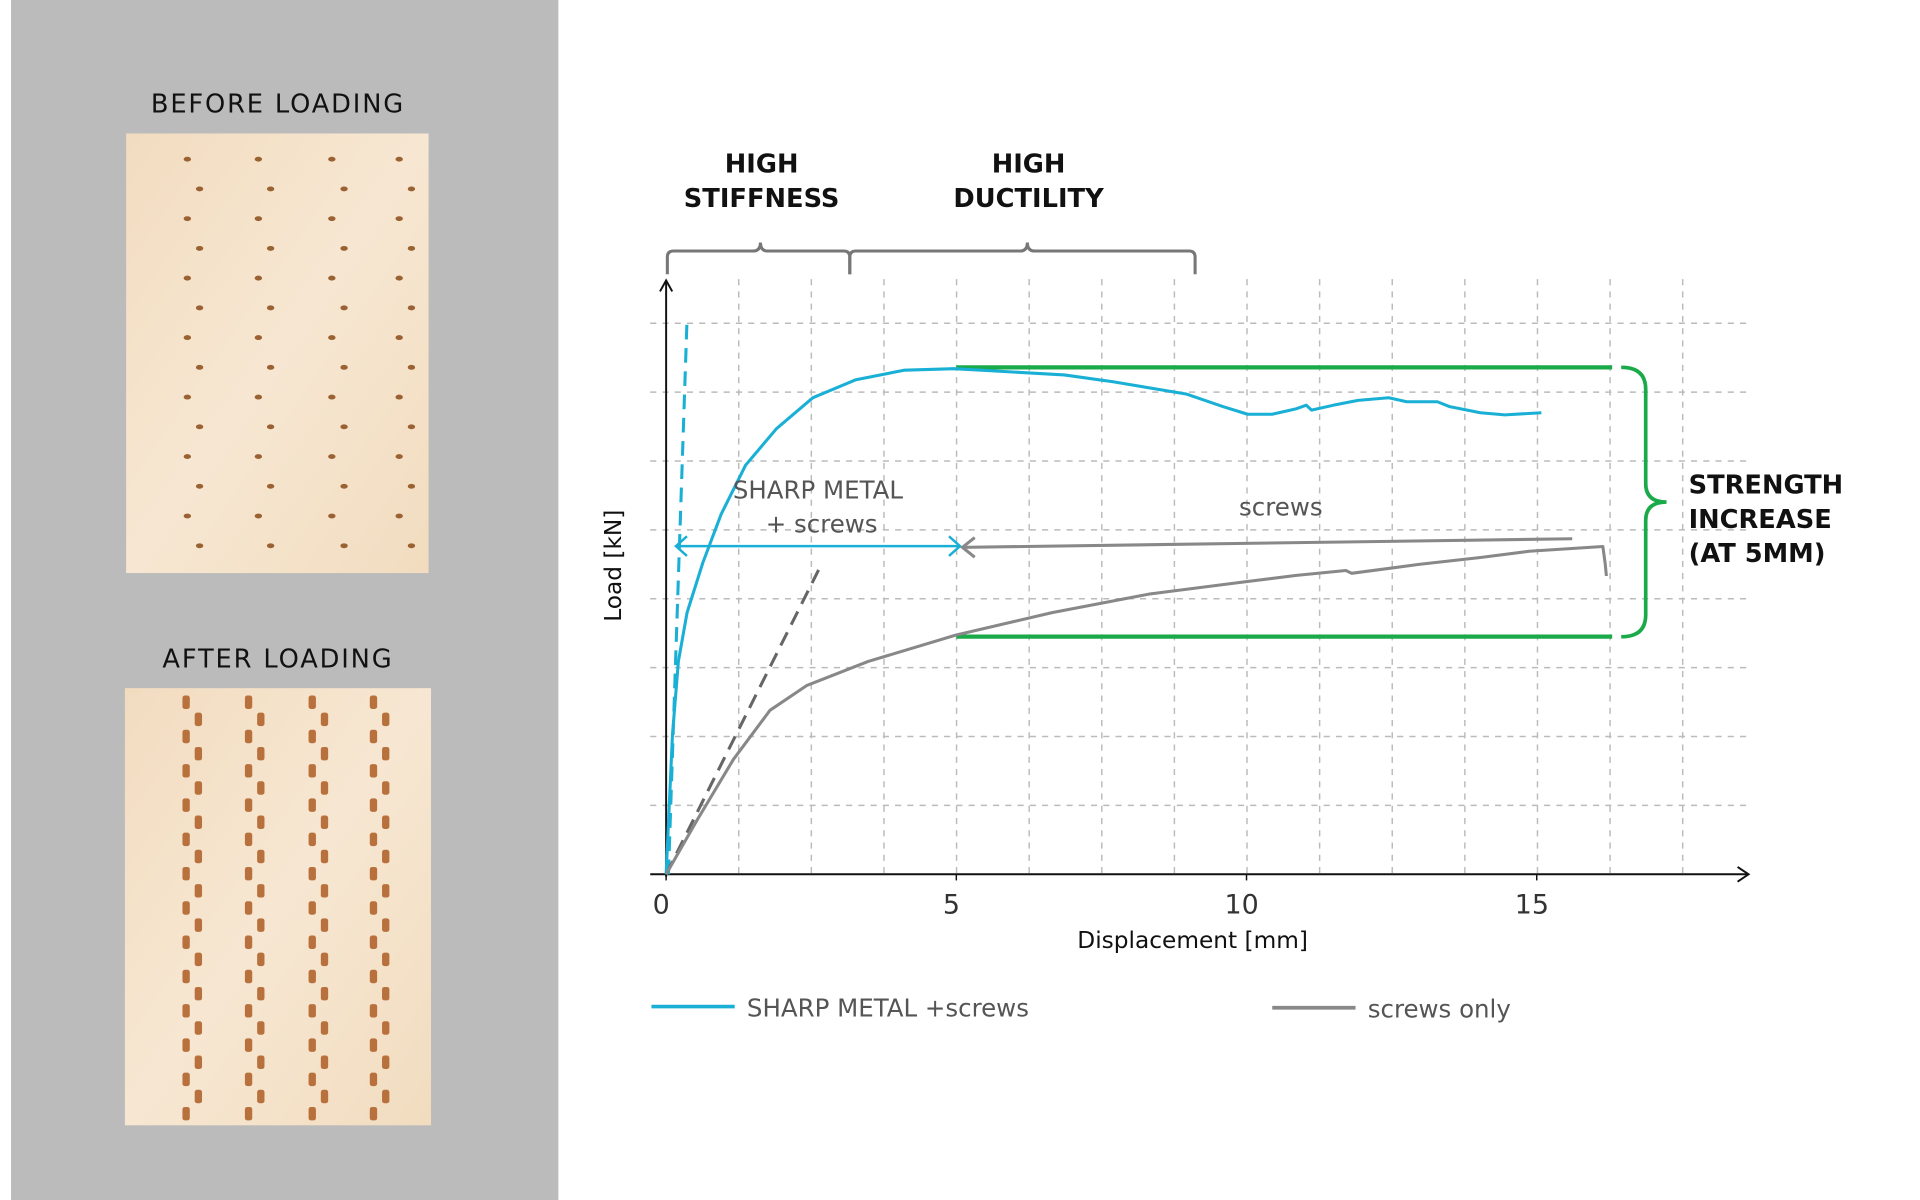 The image size is (1920, 1200). I want to click on series-screws-only, so click(1136, 710).